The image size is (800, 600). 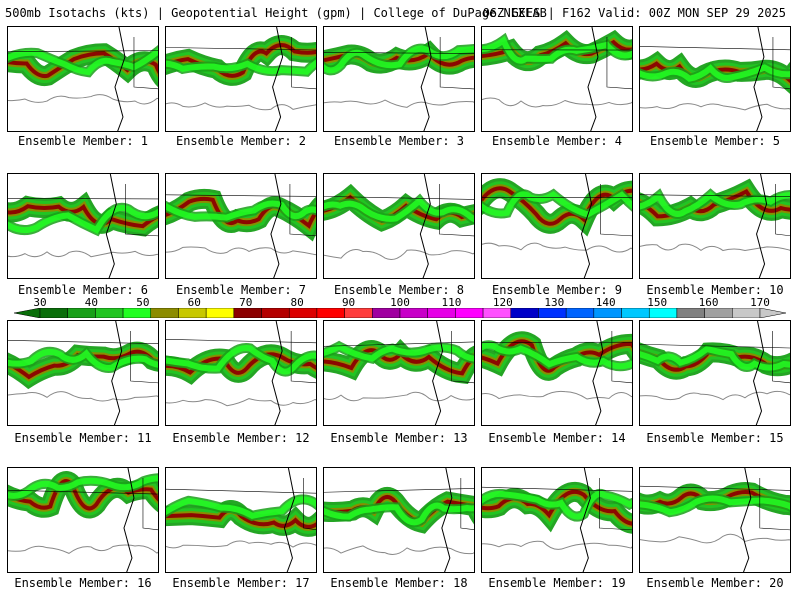 What do you see at coordinates (241, 438) in the screenshot?
I see `ensemble-member-label: Ensemble Member: 12` at bounding box center [241, 438].